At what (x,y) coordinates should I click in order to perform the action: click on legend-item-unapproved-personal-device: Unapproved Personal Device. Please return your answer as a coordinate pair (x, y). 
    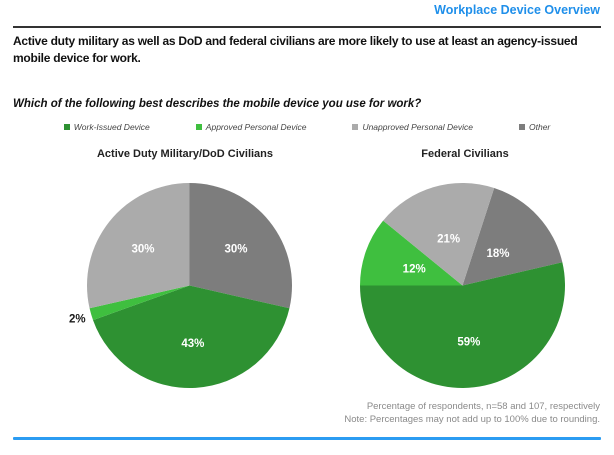
    Looking at the image, I should click on (412, 127).